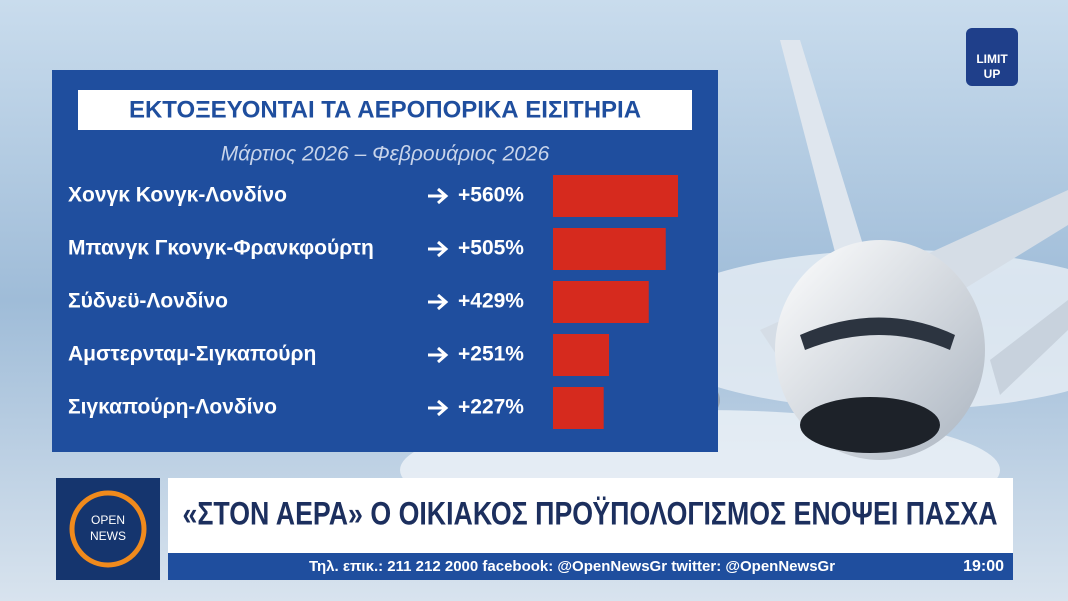 The image size is (1068, 601). I want to click on value-label: +227%, so click(491, 407).